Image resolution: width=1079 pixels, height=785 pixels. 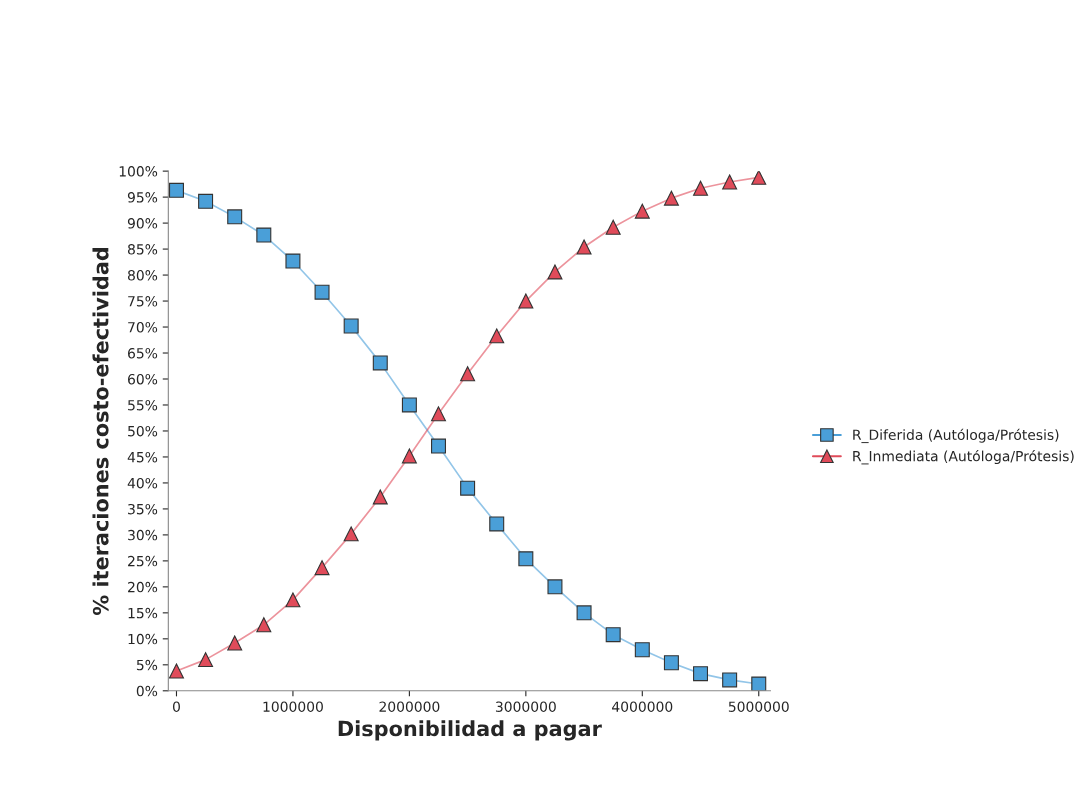 I want to click on x-tick-label: 2000000, so click(x=409, y=706).